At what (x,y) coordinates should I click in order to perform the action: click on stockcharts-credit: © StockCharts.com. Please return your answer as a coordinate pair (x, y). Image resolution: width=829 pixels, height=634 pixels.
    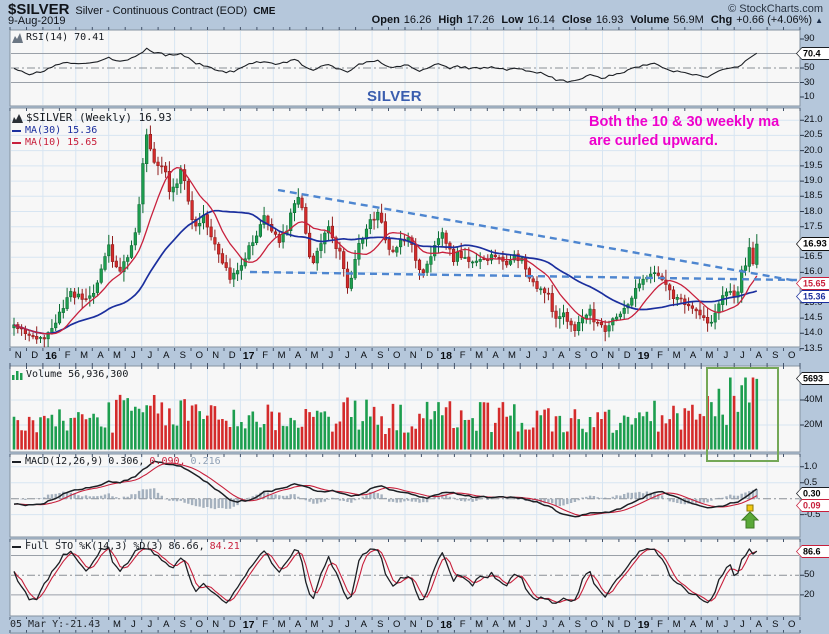
    Looking at the image, I should click on (775, 9).